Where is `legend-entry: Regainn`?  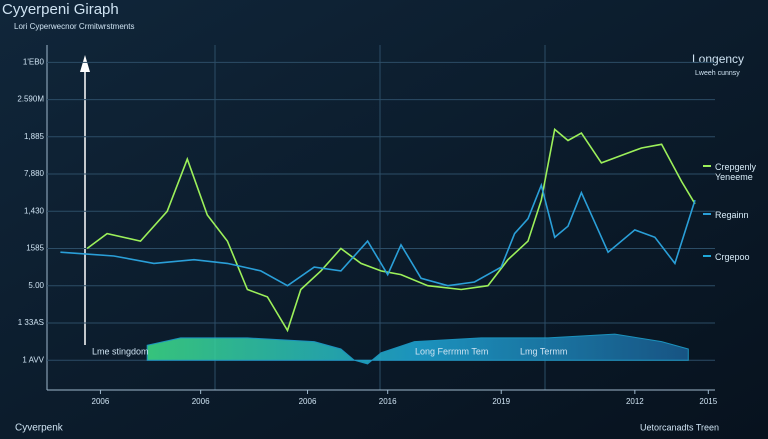
legend-entry: Regainn is located at coordinates (732, 215).